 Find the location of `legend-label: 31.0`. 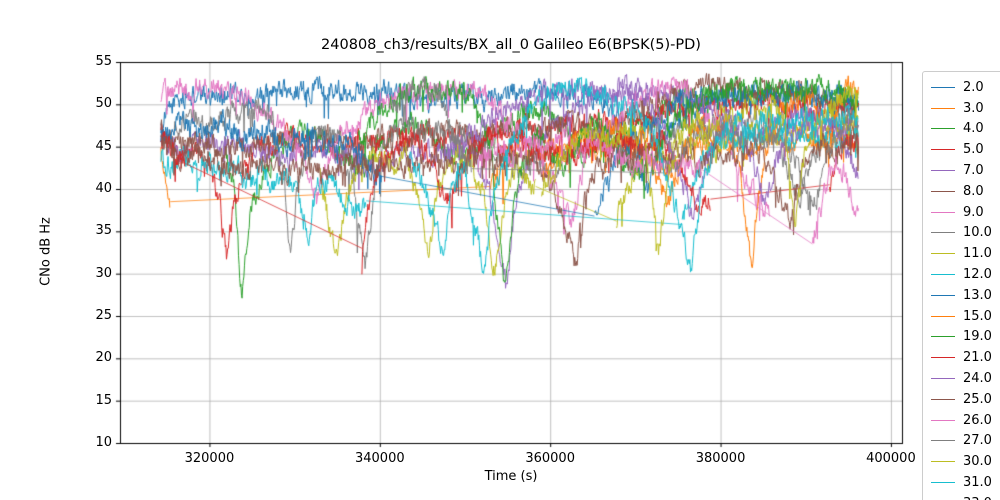

legend-label: 31.0 is located at coordinates (977, 483).